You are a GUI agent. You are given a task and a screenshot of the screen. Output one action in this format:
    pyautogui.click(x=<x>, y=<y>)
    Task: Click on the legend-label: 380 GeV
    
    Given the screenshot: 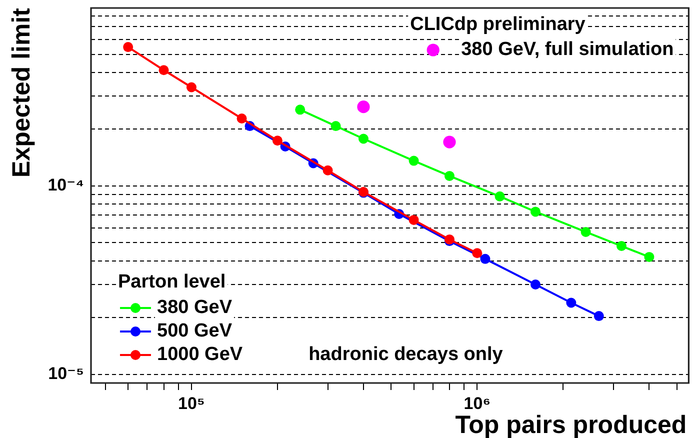 What is the action you would take?
    pyautogui.click(x=194, y=307)
    